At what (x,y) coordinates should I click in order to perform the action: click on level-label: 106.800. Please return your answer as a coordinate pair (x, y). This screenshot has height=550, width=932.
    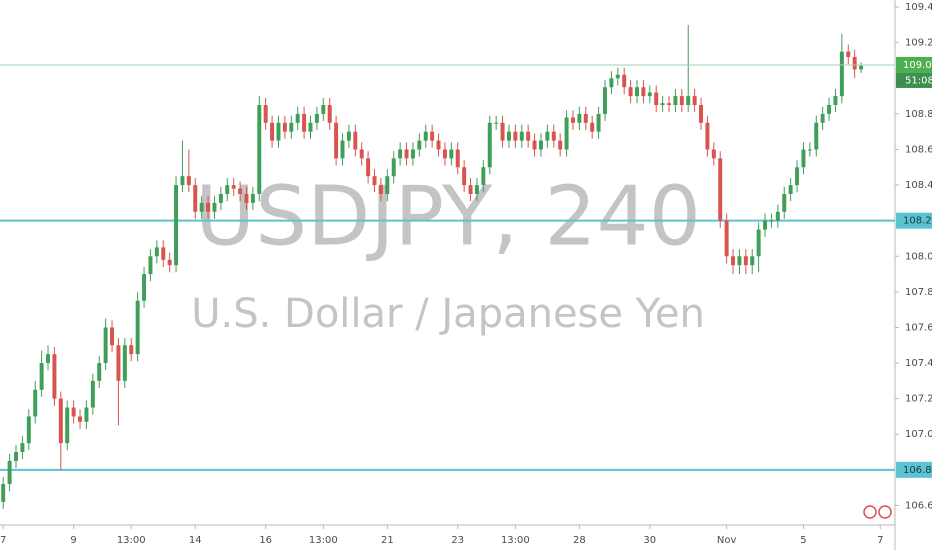
    Looking at the image, I should click on (917, 470).